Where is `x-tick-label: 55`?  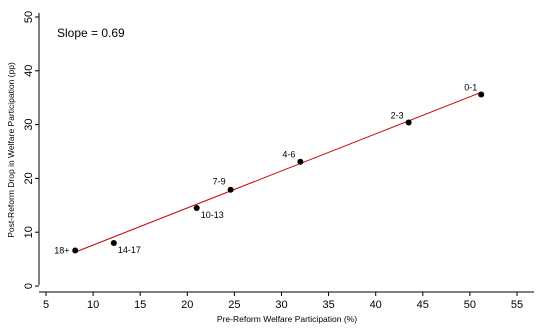
x-tick-label: 55 is located at coordinates (517, 305).